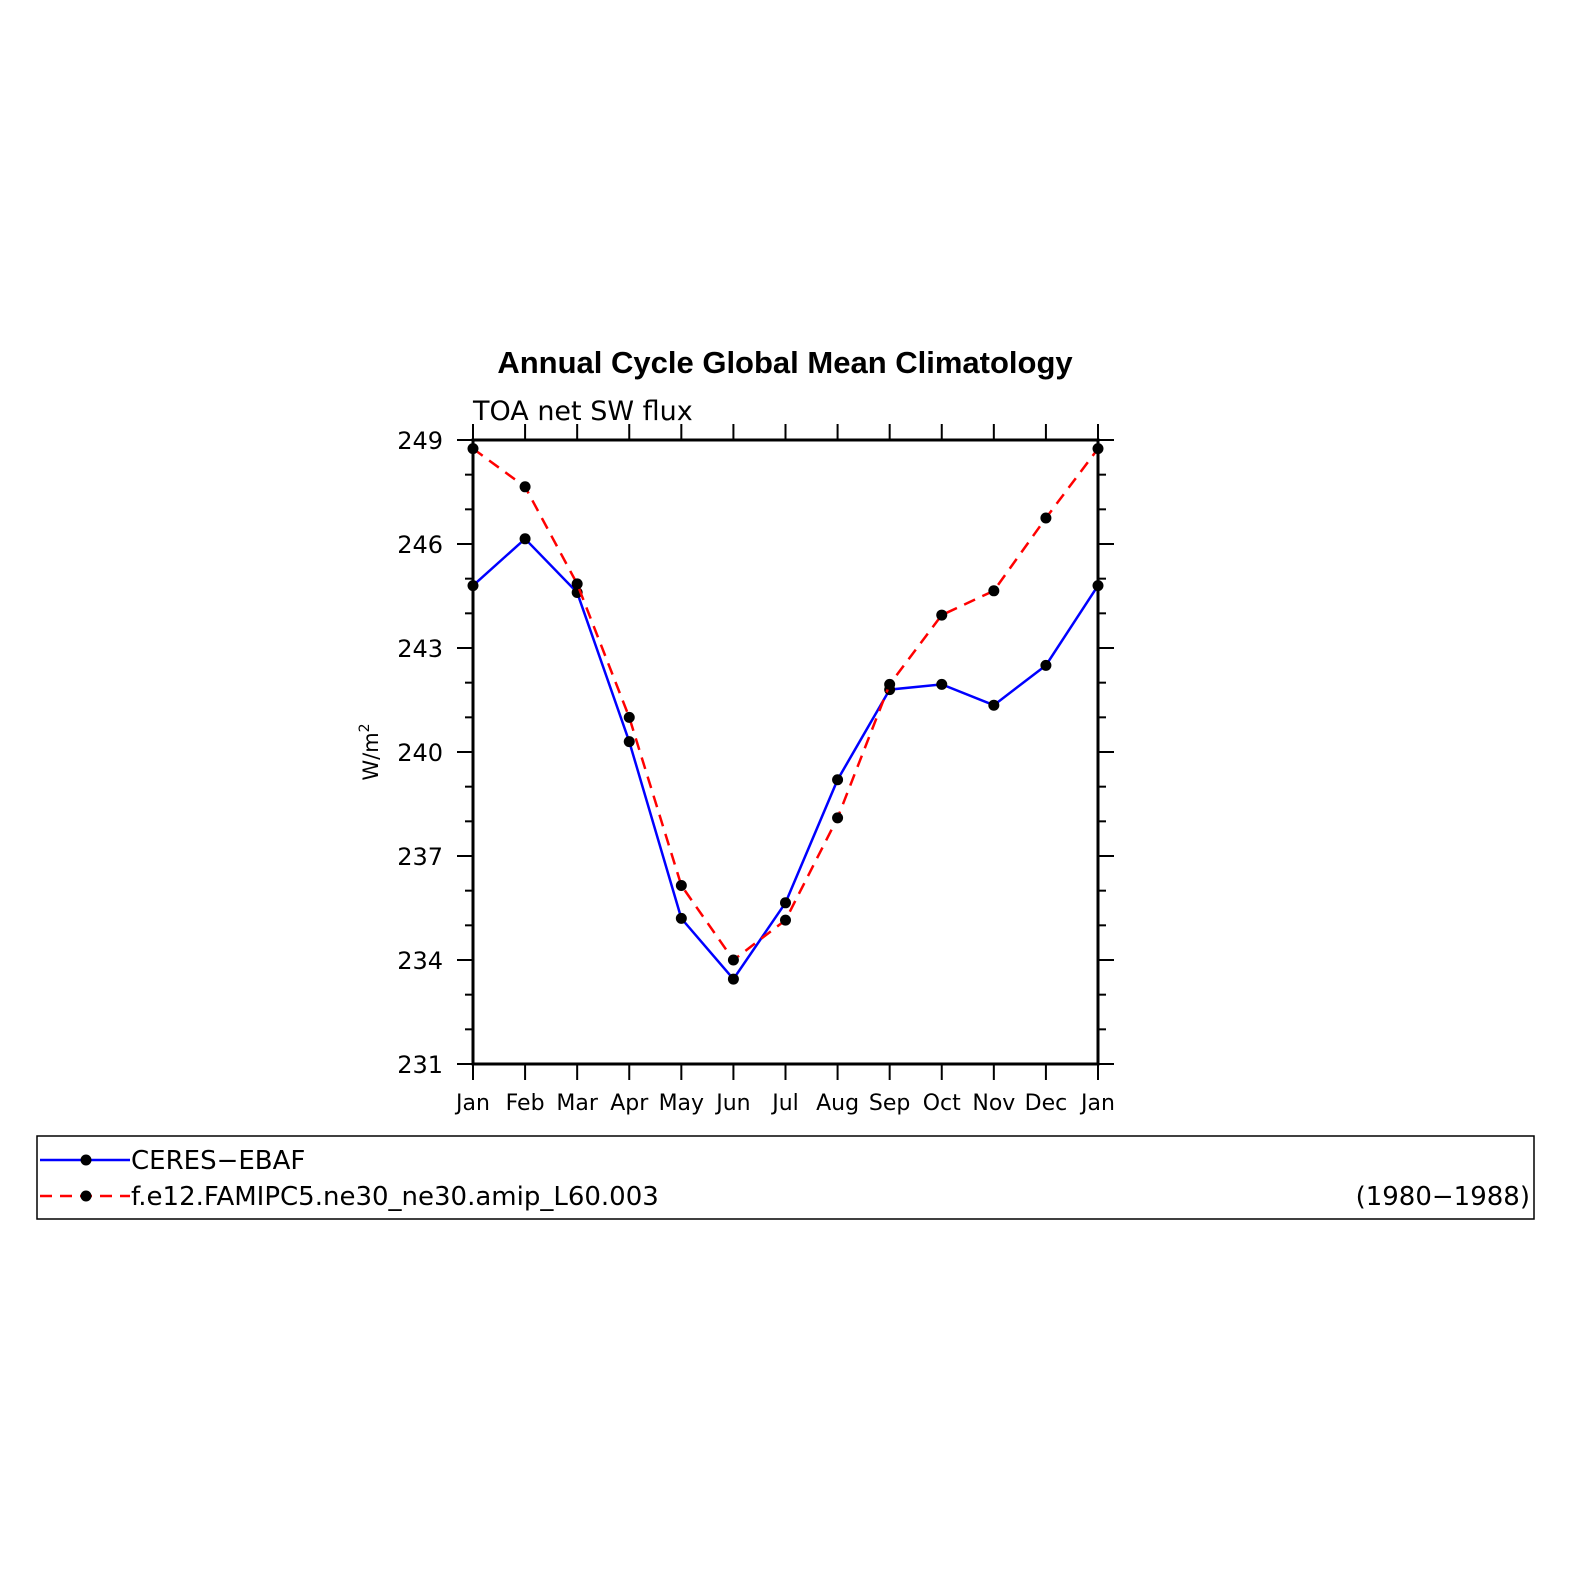 The height and width of the screenshot is (1575, 1575). I want to click on y-axis-label-exponent: 2, so click(365, 727).